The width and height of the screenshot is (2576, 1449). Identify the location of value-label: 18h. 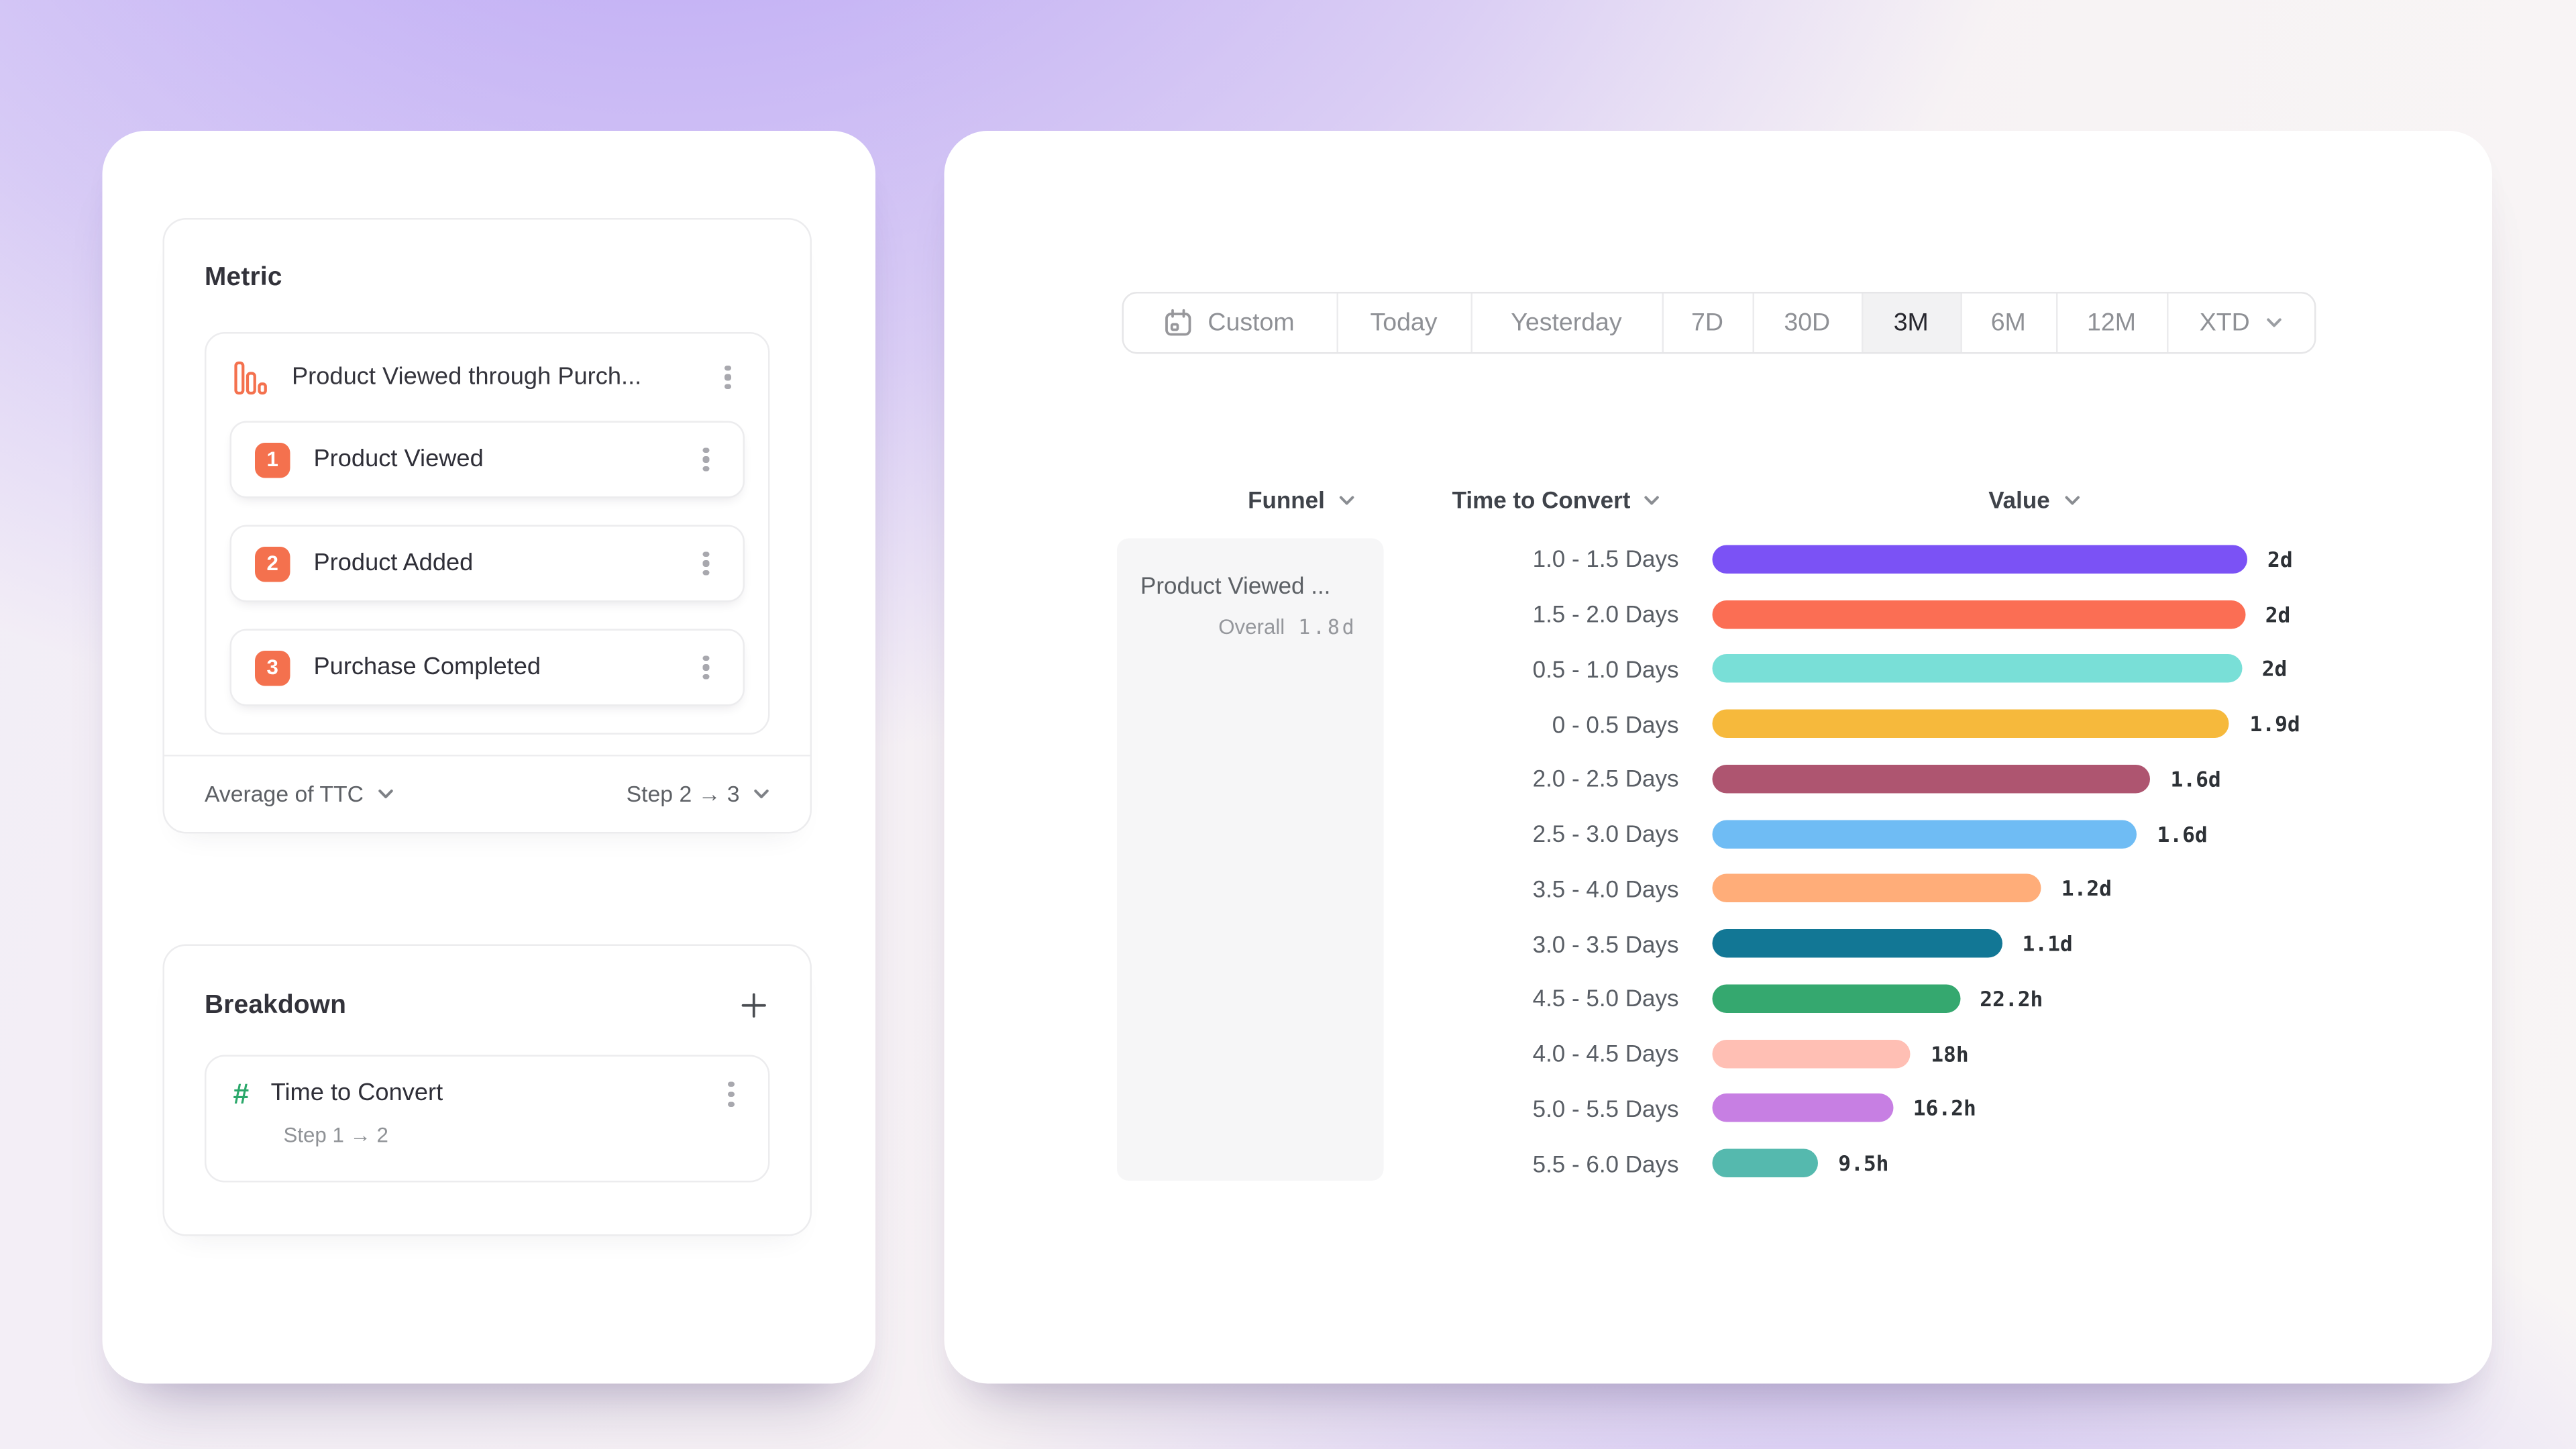
(1950, 1053).